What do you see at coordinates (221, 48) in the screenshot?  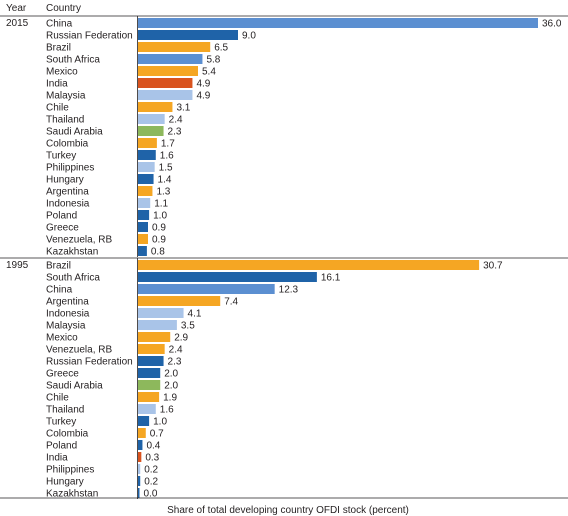 I see `value-label: 6.5` at bounding box center [221, 48].